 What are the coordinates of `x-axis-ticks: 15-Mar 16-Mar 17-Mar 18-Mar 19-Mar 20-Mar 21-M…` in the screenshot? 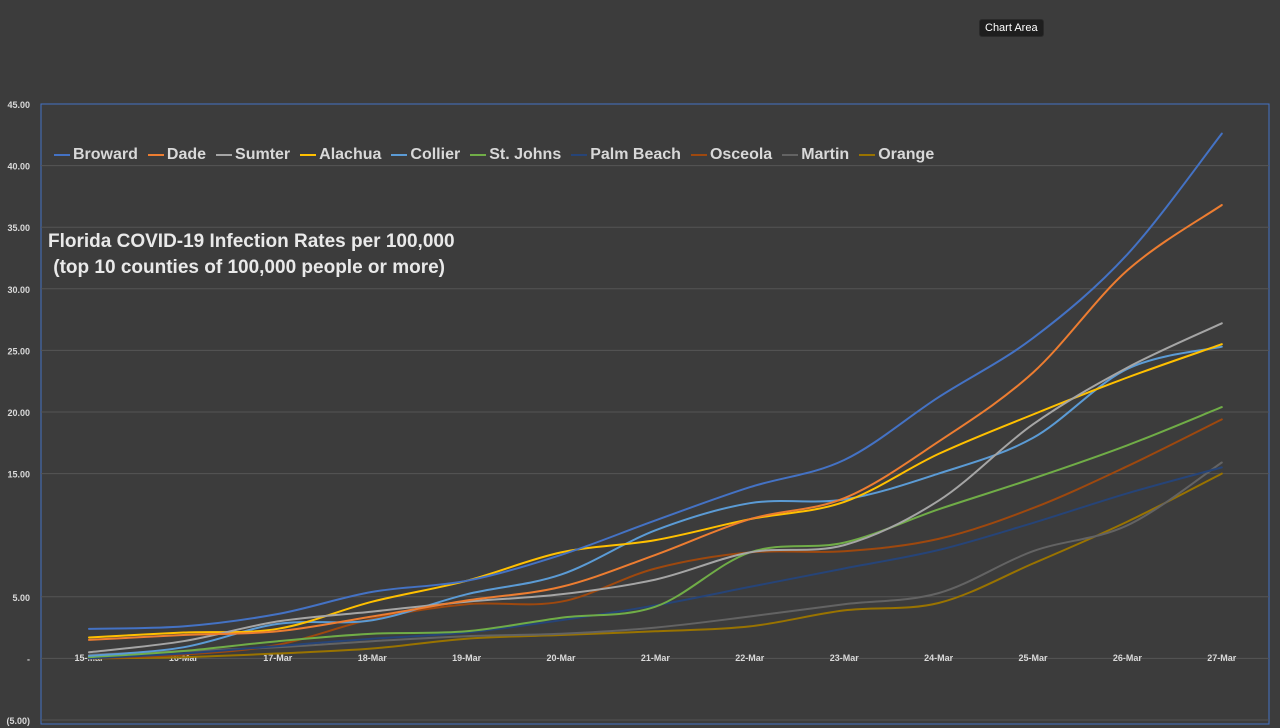 It's located at (655, 658).